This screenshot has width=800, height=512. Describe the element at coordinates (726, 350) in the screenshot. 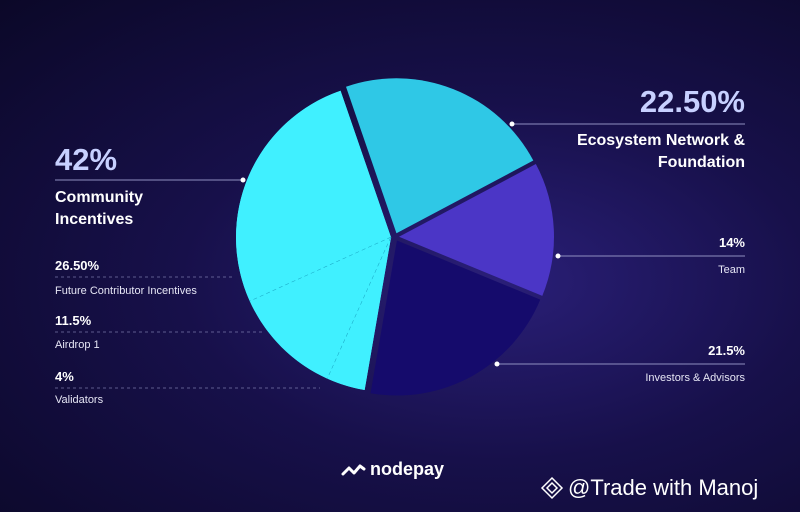

I see `value-label: 21.5%` at that location.